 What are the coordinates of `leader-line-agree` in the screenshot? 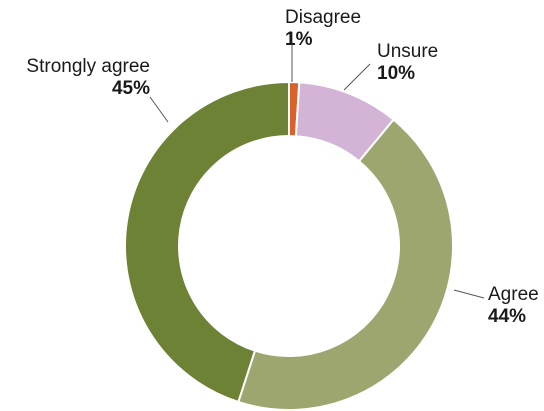 It's located at (469, 294).